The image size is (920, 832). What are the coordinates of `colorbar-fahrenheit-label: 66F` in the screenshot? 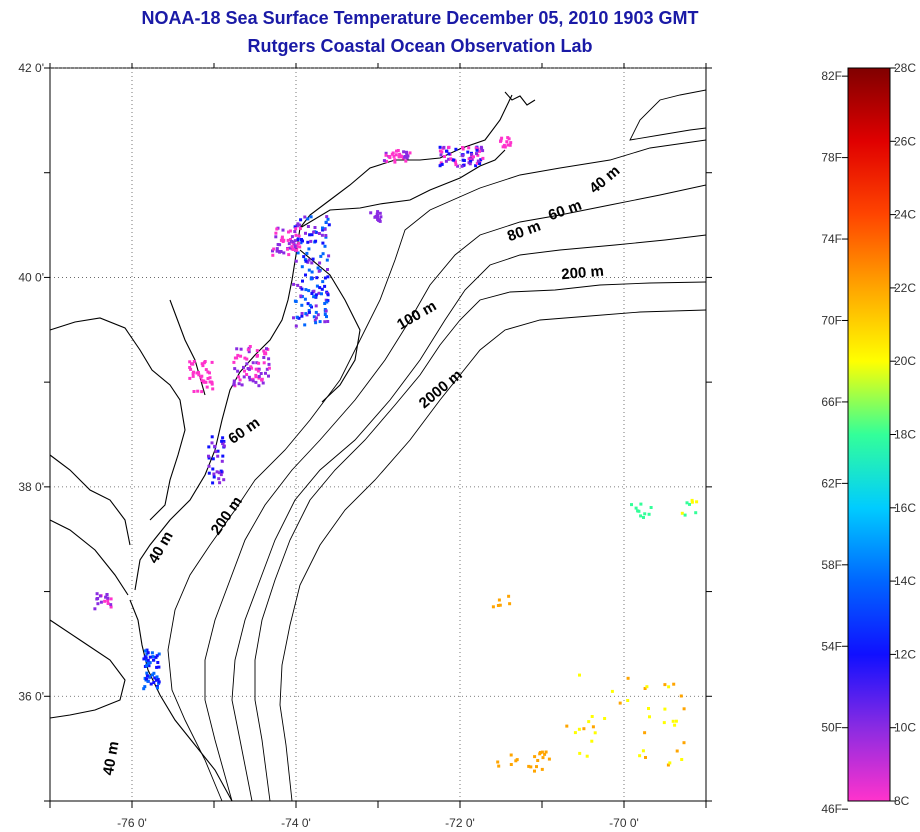 It's located at (831, 402).